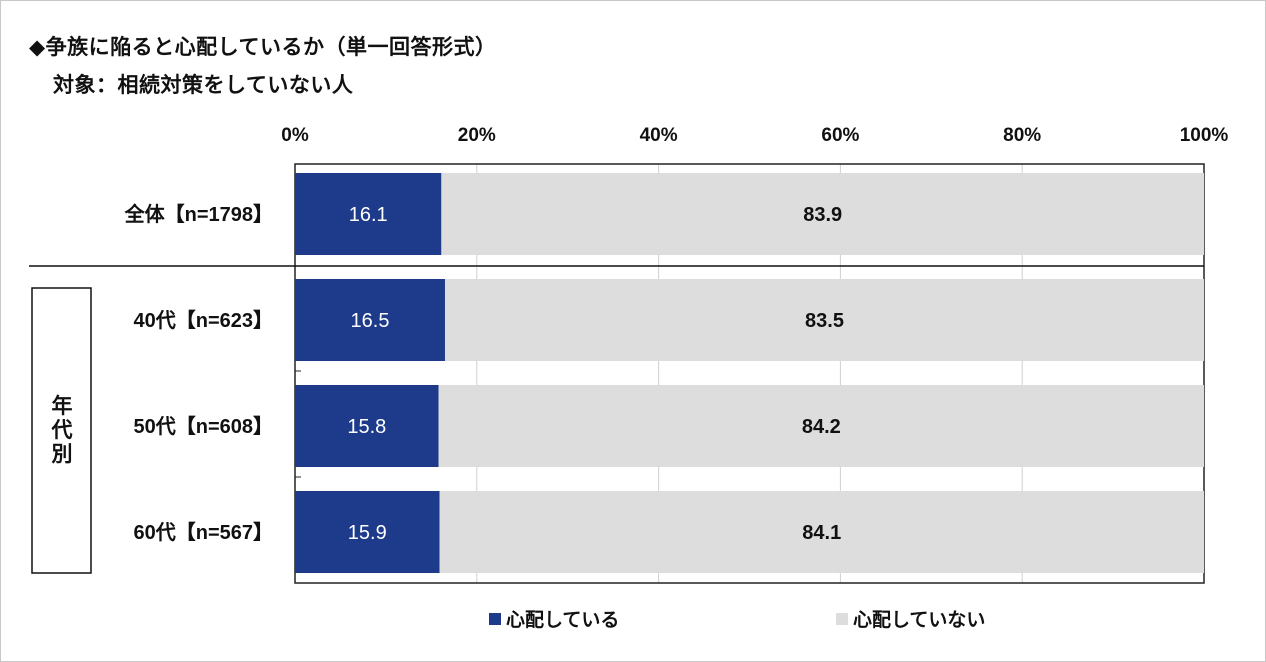  Describe the element at coordinates (919, 620) in the screenshot. I see `legend-label: 心配していない` at that location.